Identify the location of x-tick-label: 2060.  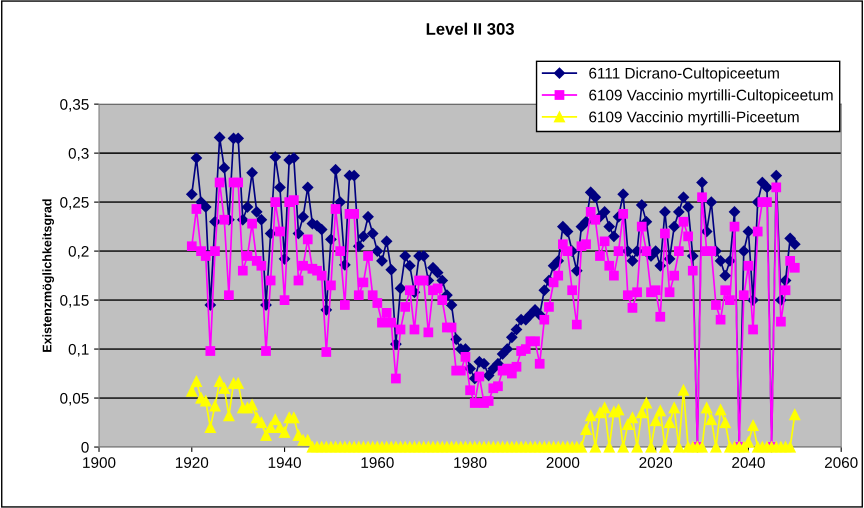
(841, 462).